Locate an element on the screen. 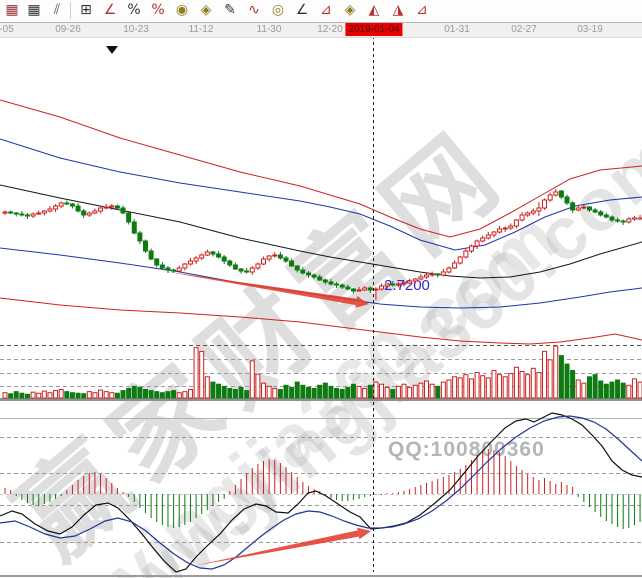 The width and height of the screenshot is (642, 578). toolbar-button-grid-red-icon: ▦ is located at coordinates (12, 10).